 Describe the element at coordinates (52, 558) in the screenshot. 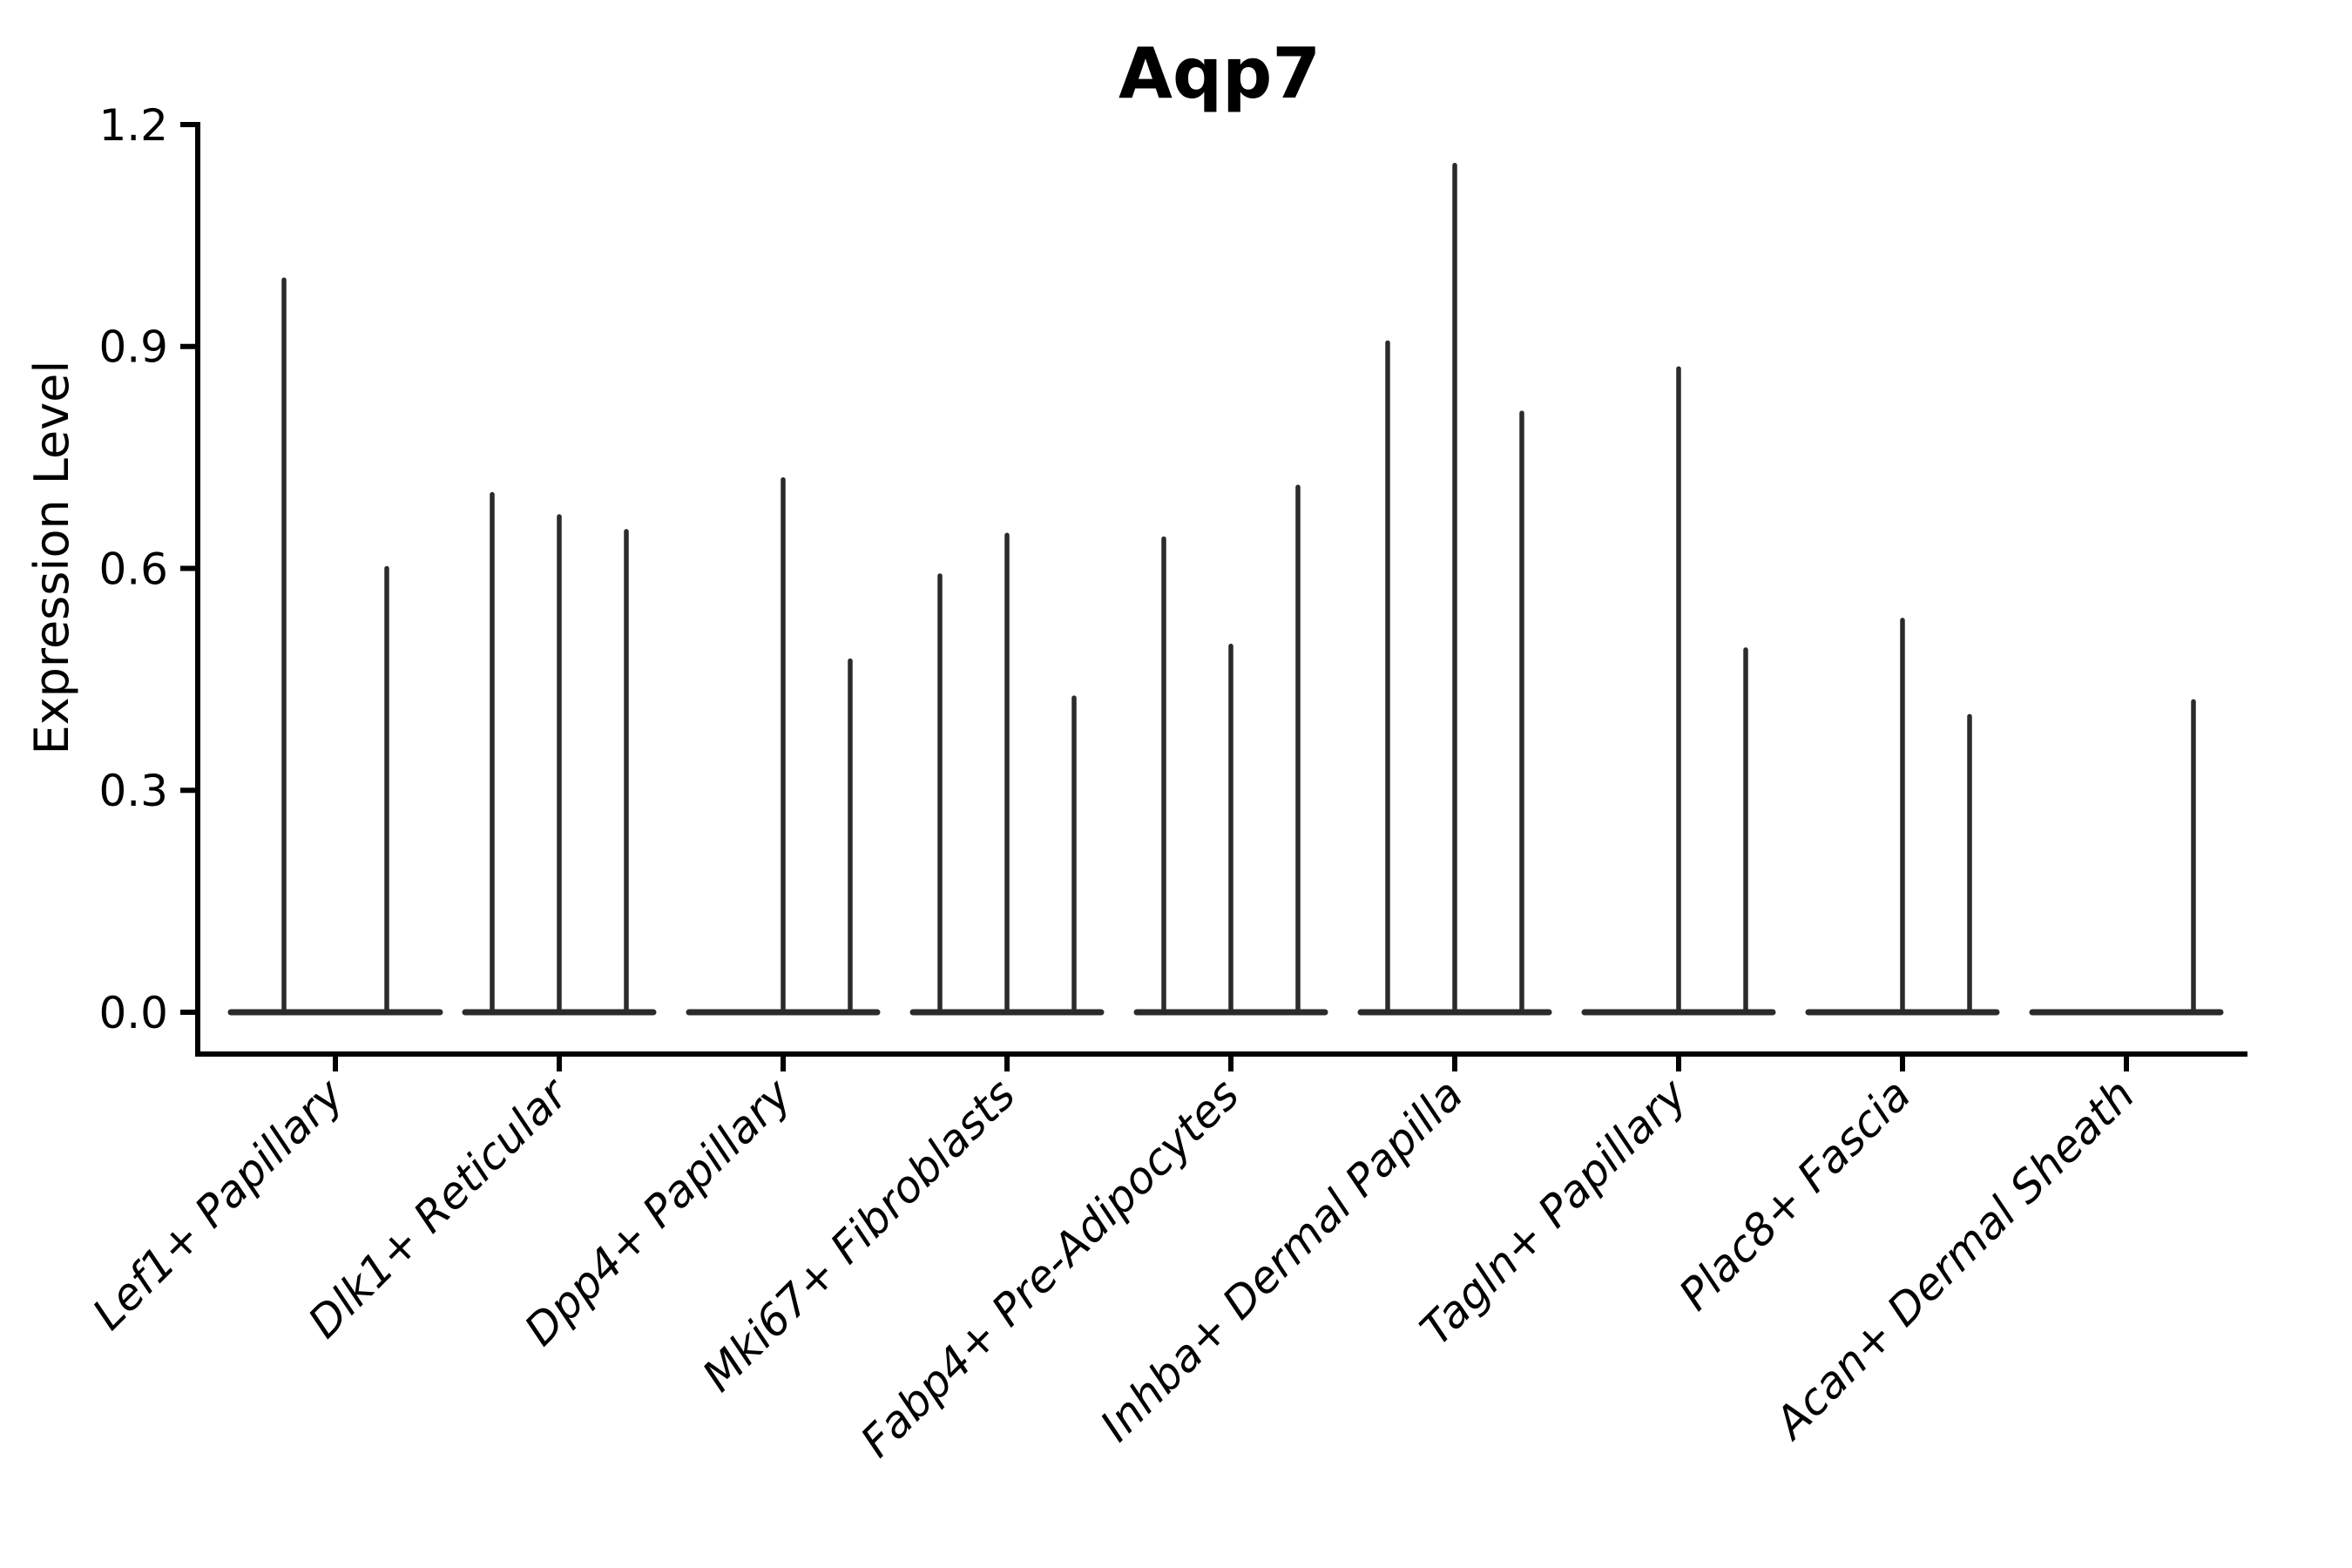

I see `y-axis-label: Expression Level` at that location.